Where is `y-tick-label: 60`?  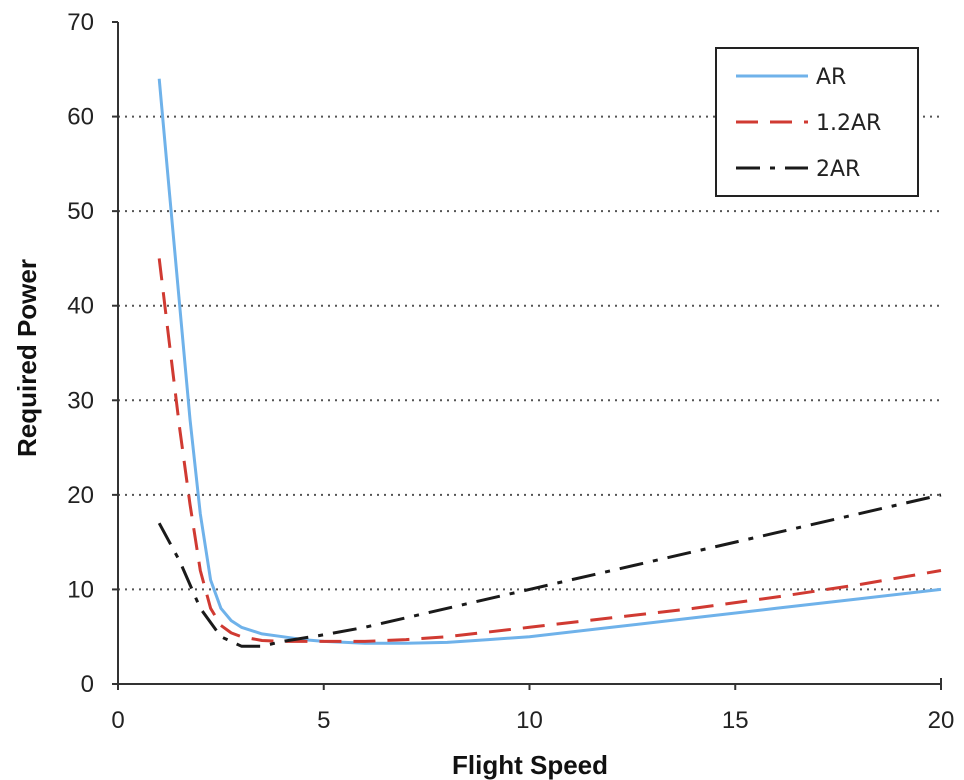
y-tick-label: 60 is located at coordinates (80, 117).